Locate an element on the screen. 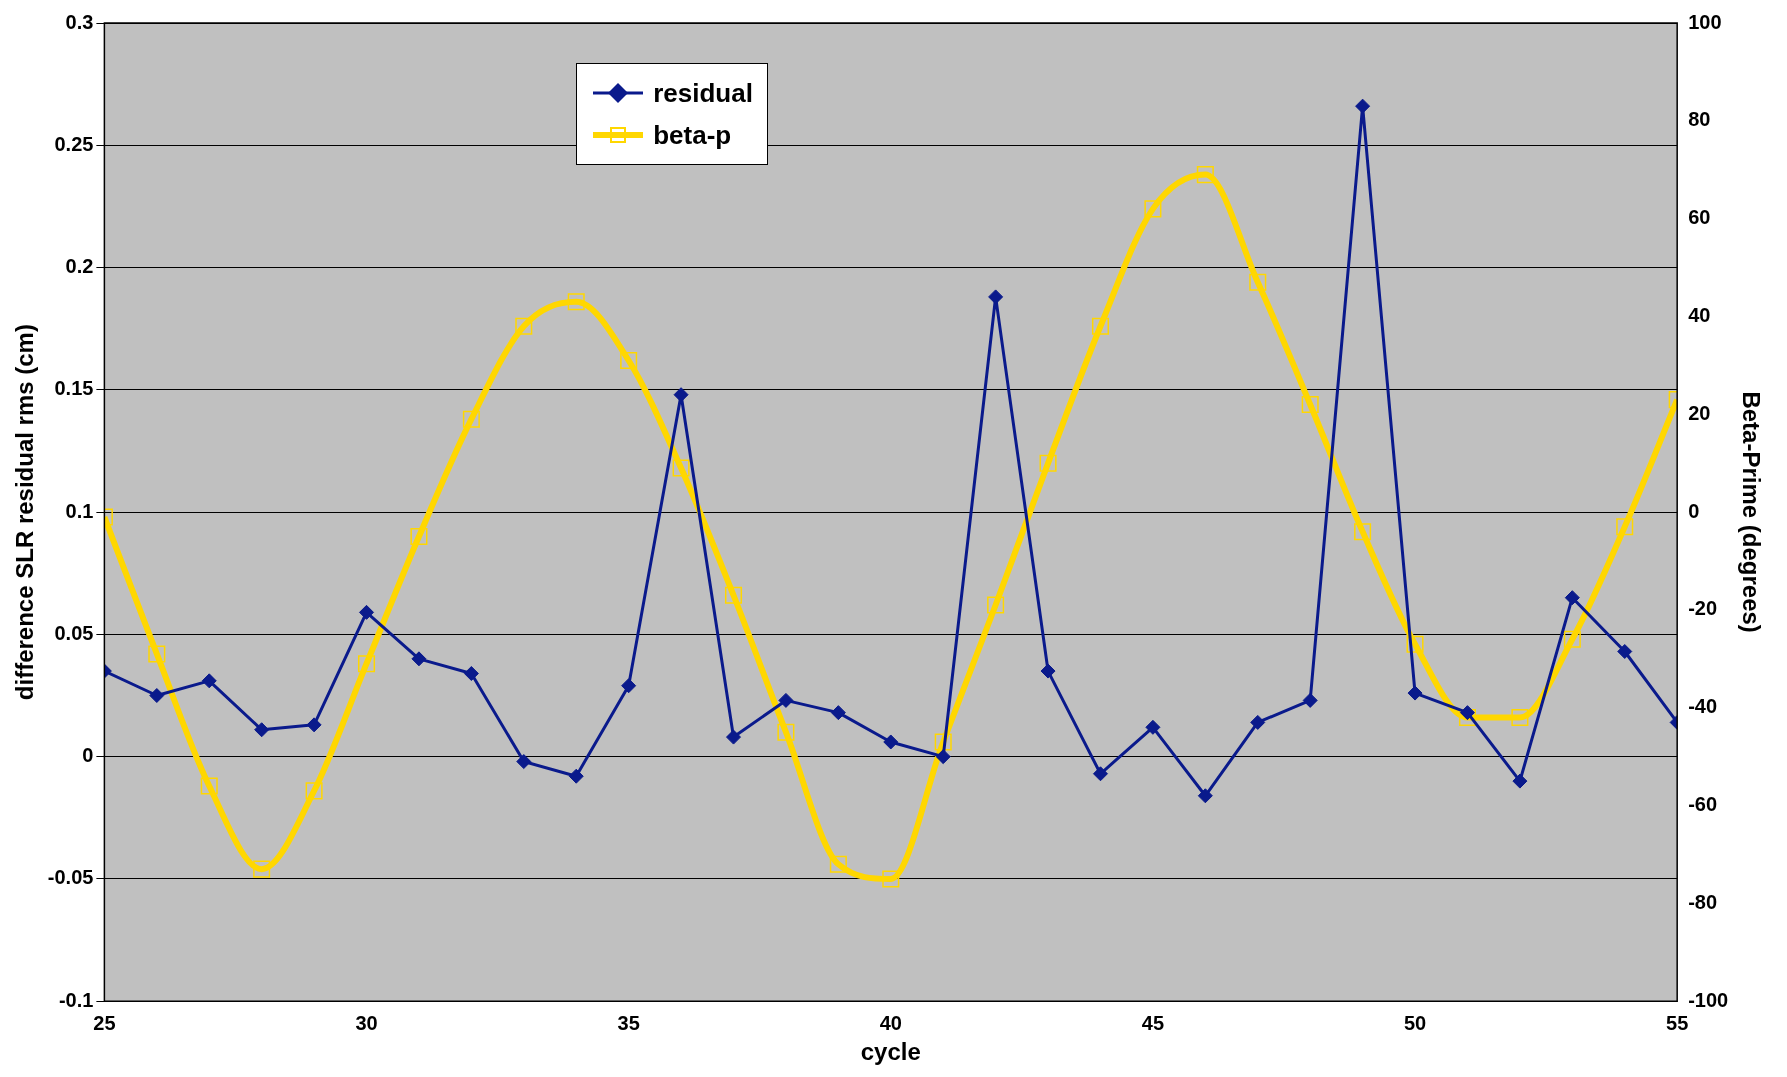 This screenshot has height=1077, width=1787. y2-axis-title: Beta-Prime (degrees) is located at coordinates (1751, 512).